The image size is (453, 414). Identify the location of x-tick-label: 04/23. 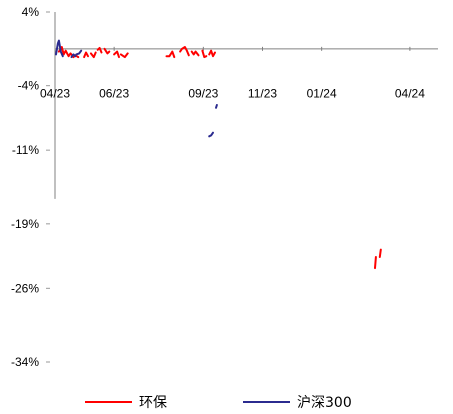
(55, 94).